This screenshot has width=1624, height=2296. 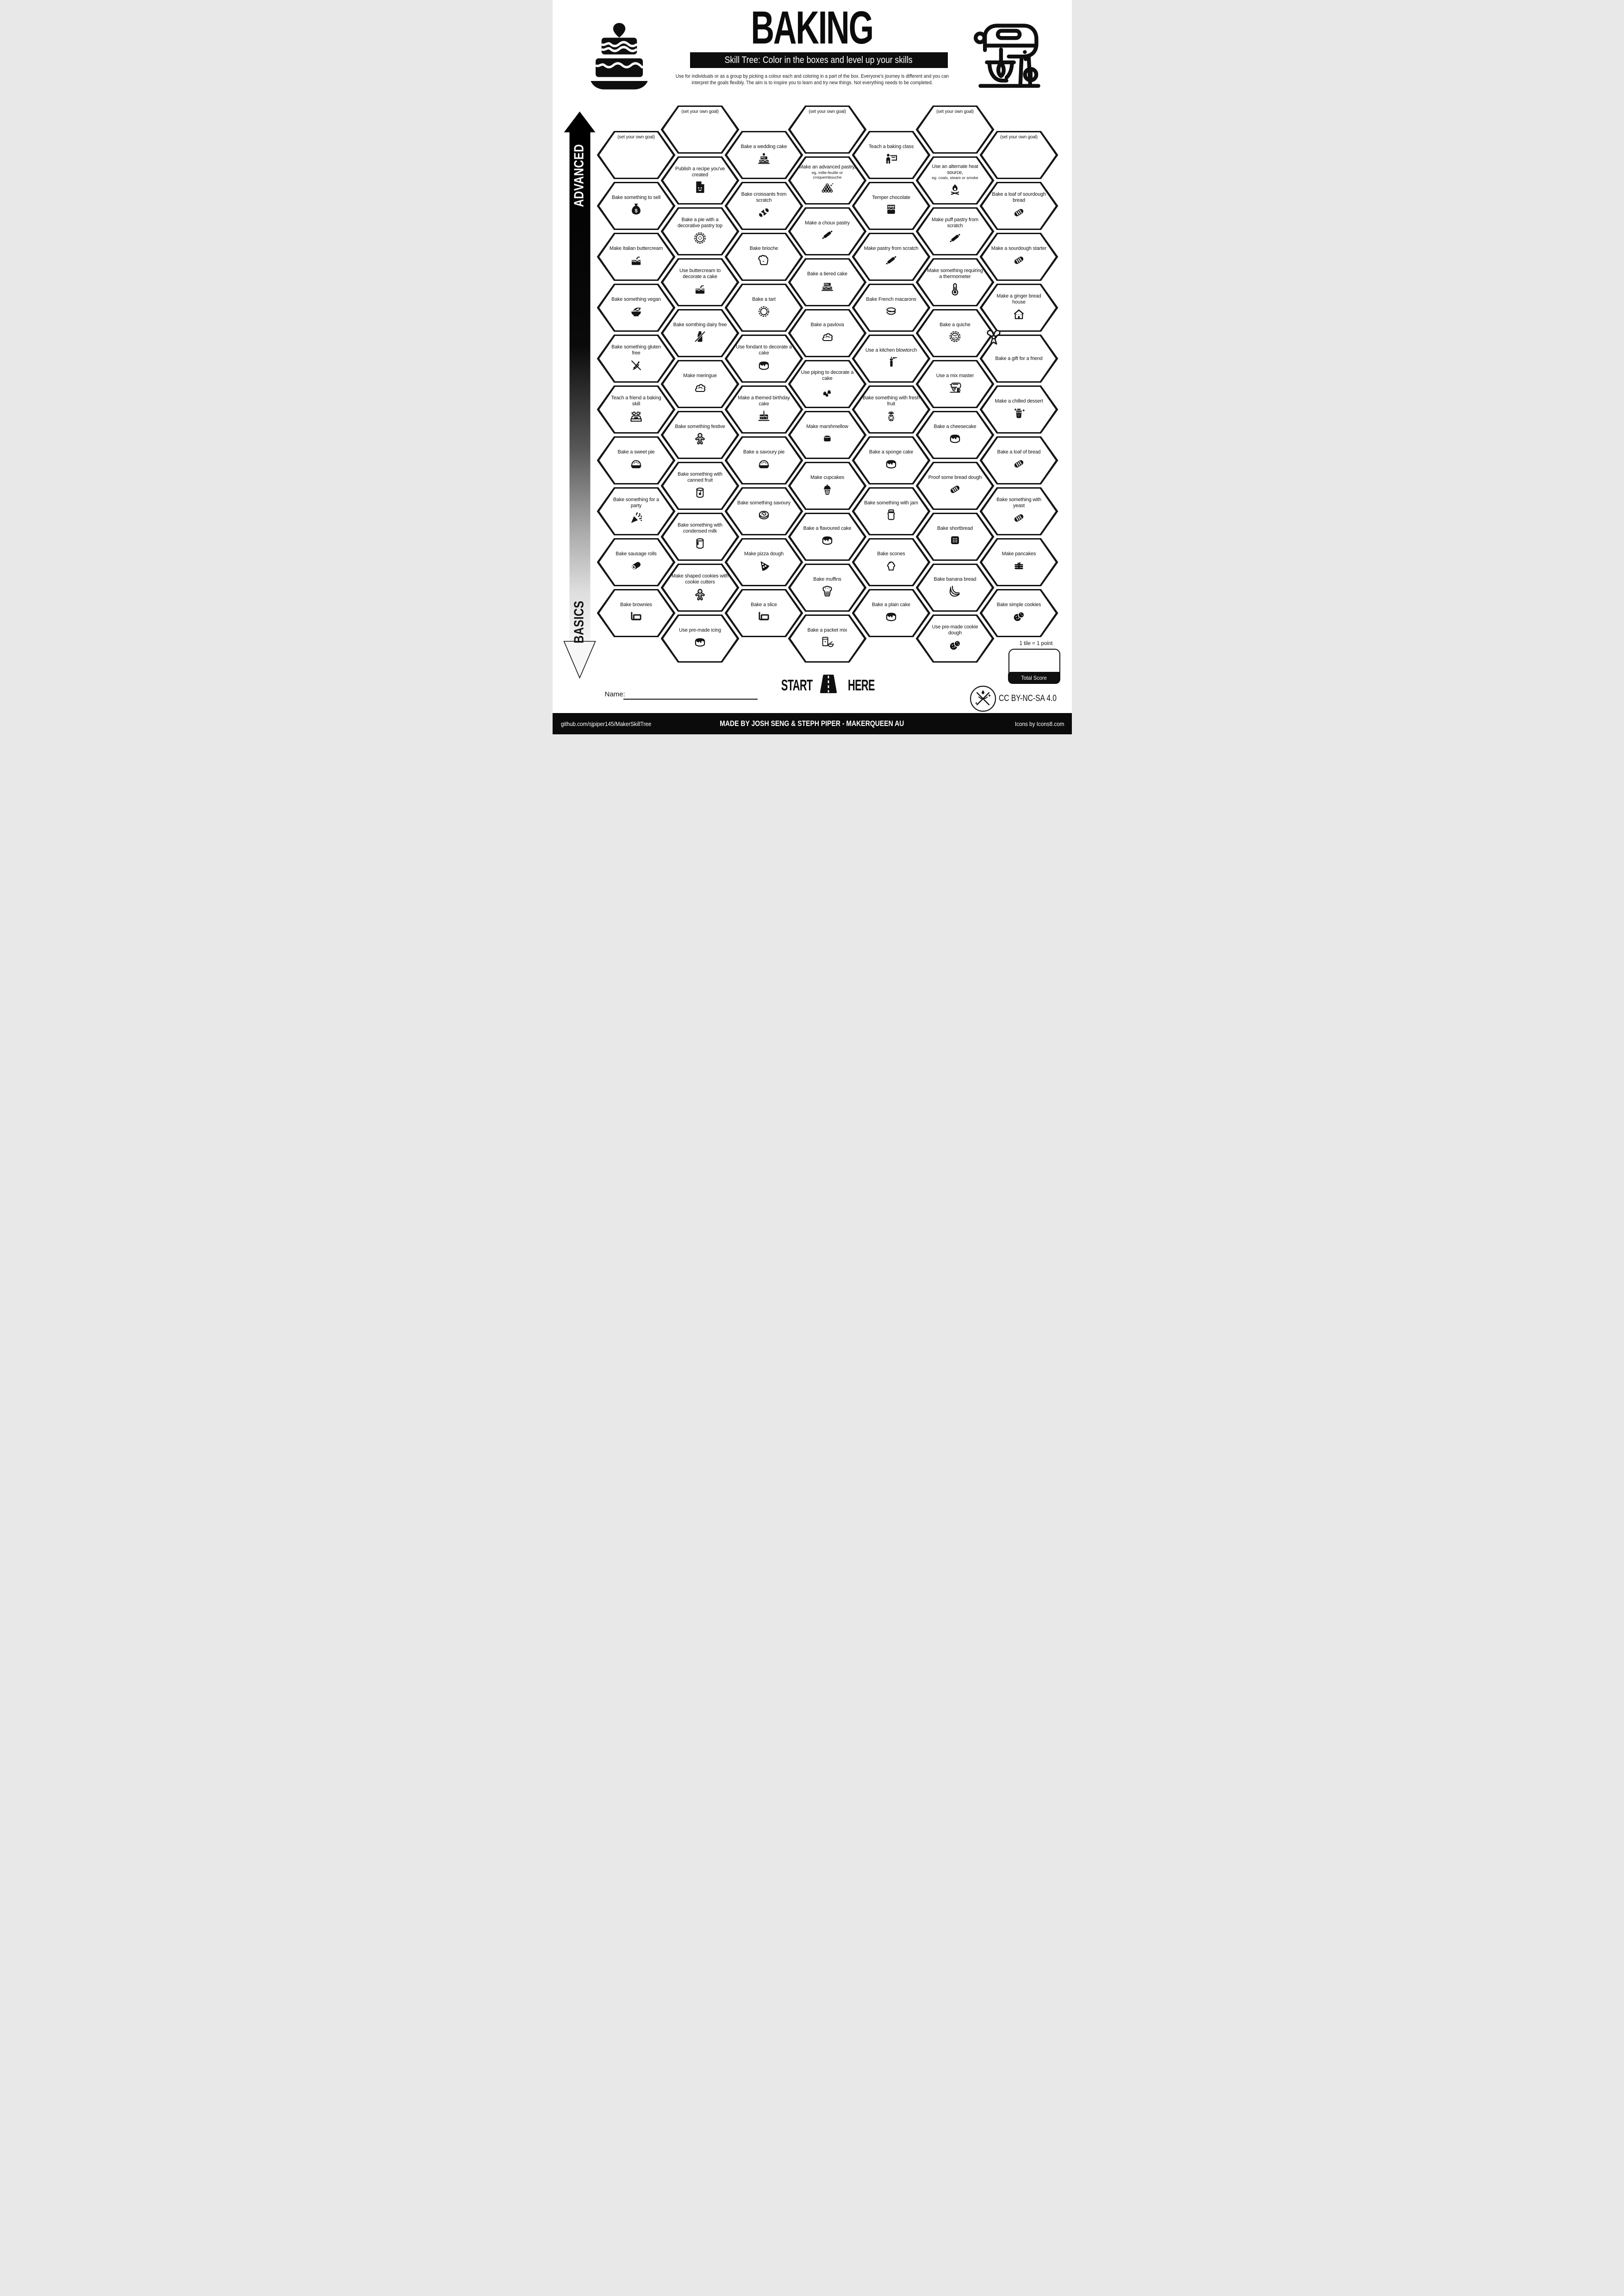 What do you see at coordinates (891, 613) in the screenshot?
I see `hex-fill-area: Bake a plain cake` at bounding box center [891, 613].